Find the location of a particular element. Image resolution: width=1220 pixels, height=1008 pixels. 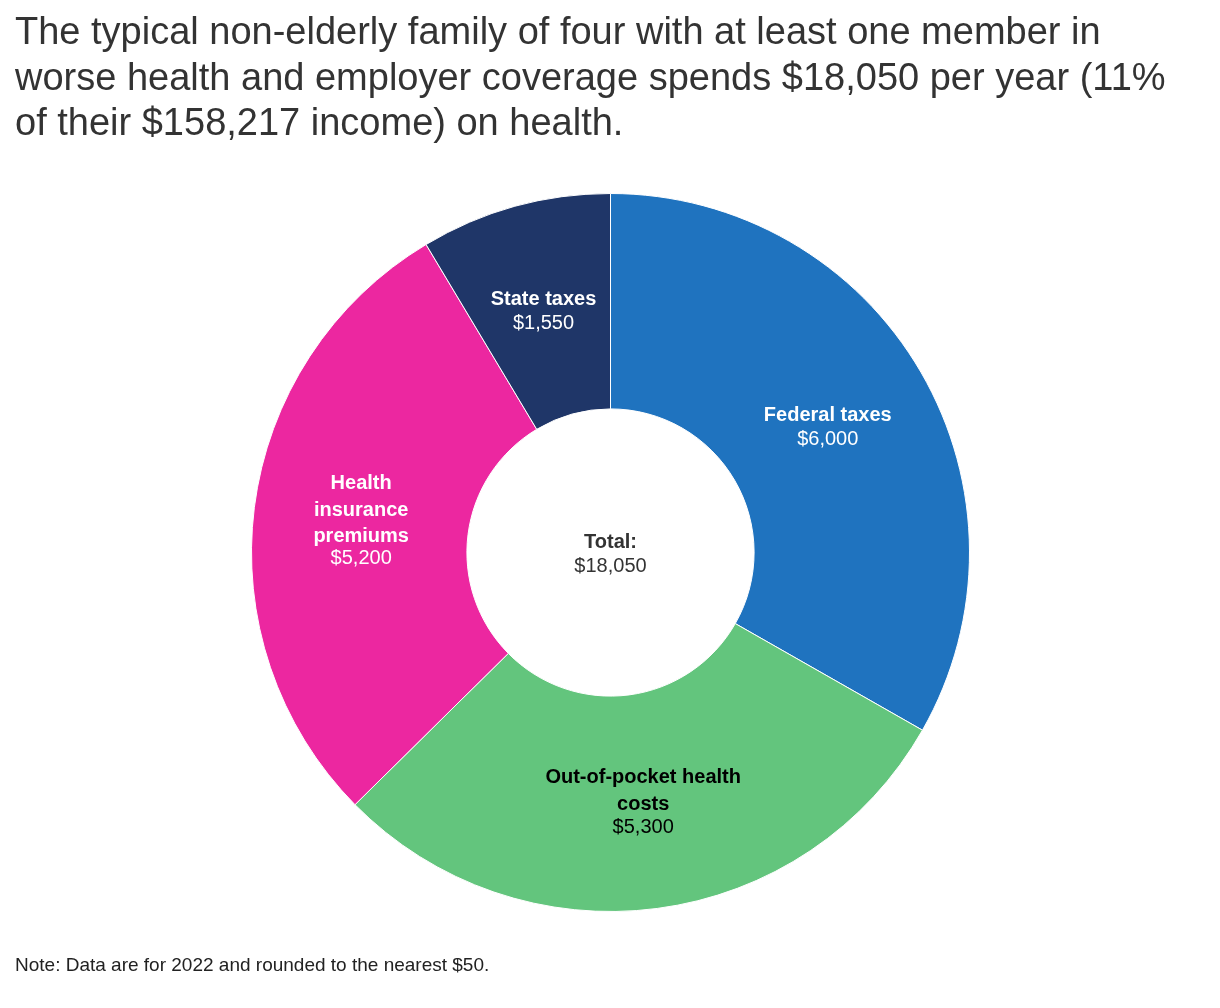

data-label: $1,550 is located at coordinates (543, 322).